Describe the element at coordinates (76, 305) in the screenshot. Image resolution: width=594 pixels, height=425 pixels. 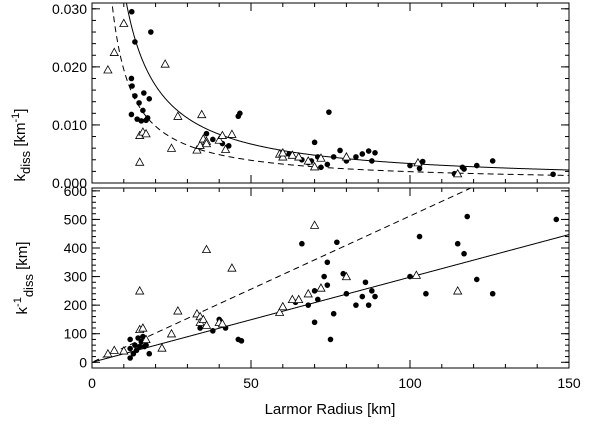
I see `y-tick-label: 200` at that location.